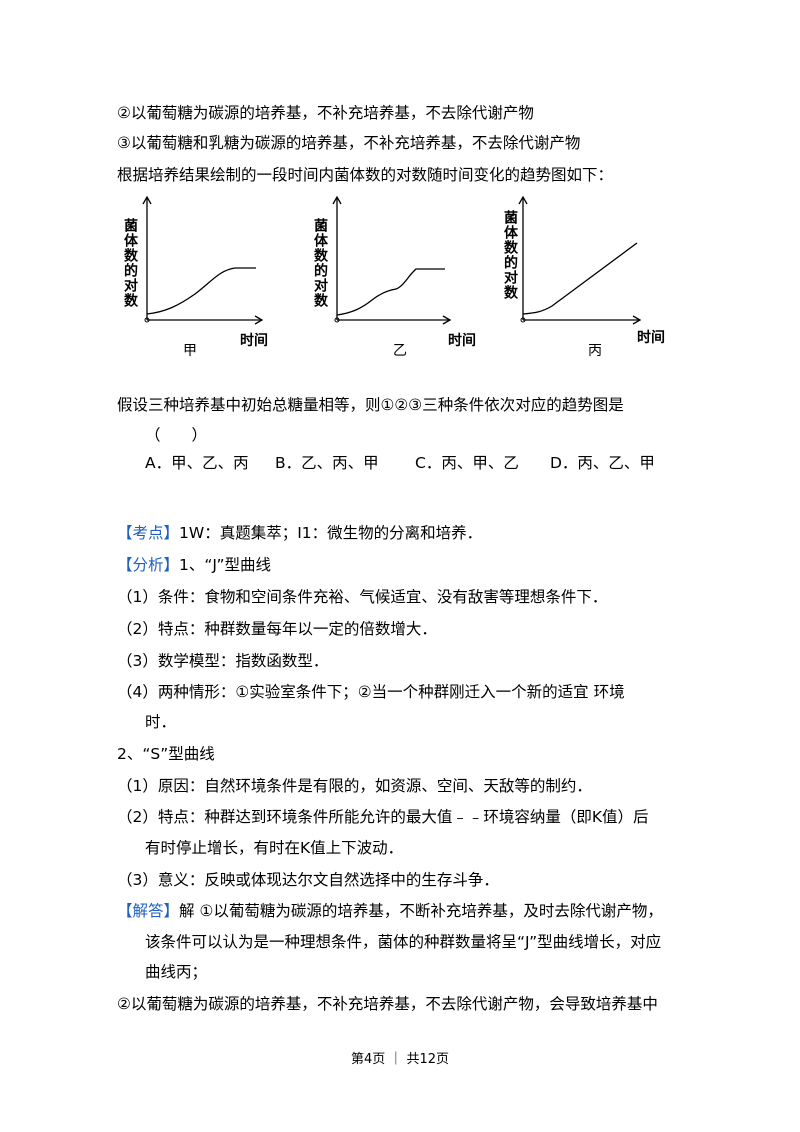  What do you see at coordinates (383, 817) in the screenshot?
I see `text-line: （2）特点：种群达到环境条件所能允许的最大值﹣﹣环境容纳量（即K值）后` at bounding box center [383, 817].